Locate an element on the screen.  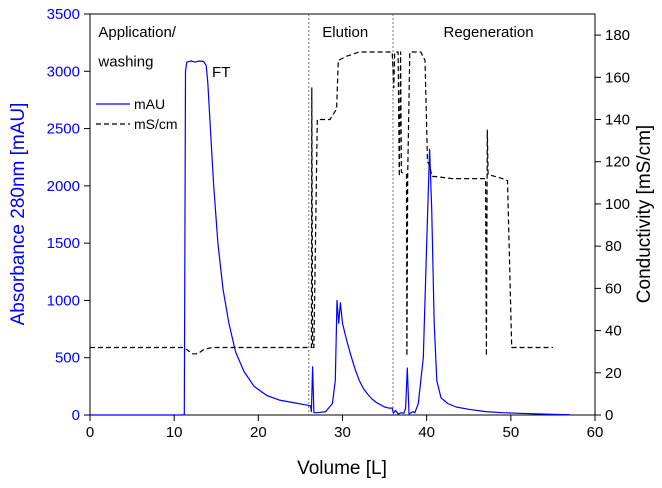
x-axis-title: Volume [L] is located at coordinates (342, 468).